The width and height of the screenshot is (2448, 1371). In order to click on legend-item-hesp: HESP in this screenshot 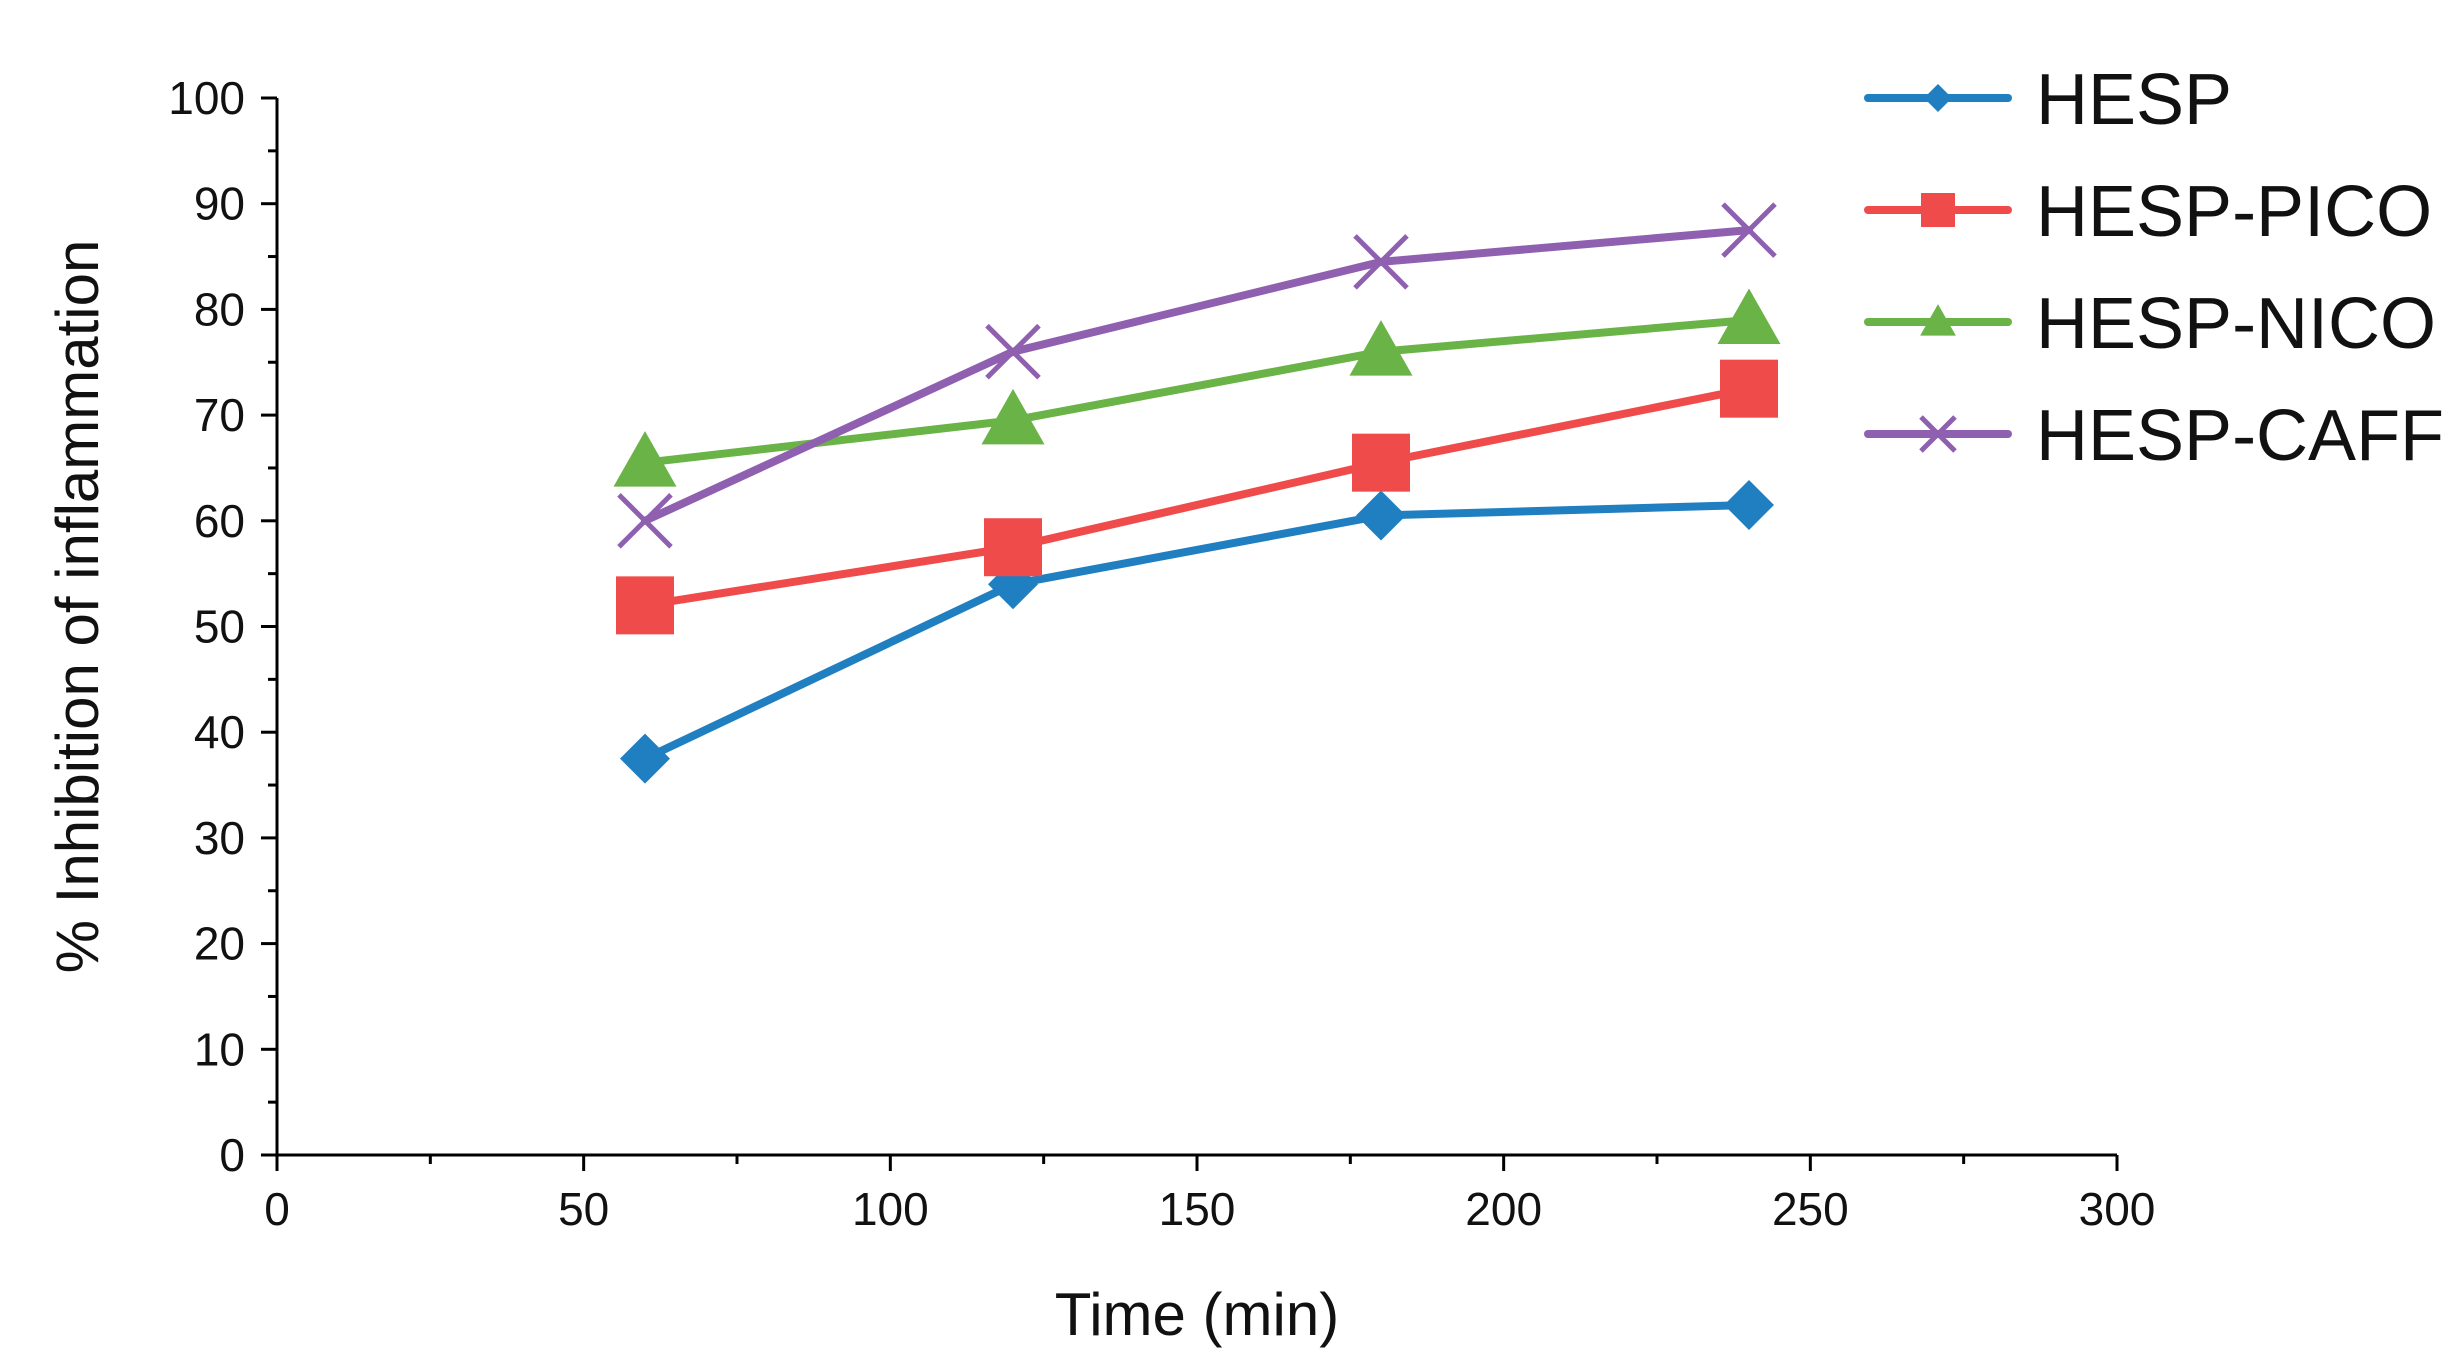, I will do `click(2048, 100)`.